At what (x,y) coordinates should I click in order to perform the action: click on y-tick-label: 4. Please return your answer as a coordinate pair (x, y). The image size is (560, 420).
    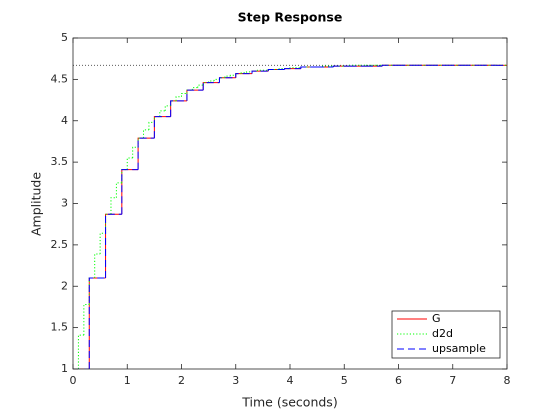
    Looking at the image, I should click on (64, 120).